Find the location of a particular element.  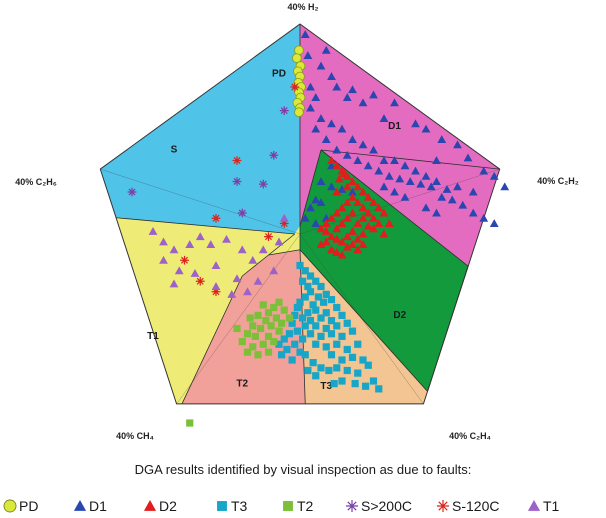

series-t2 is located at coordinates (240, 362).